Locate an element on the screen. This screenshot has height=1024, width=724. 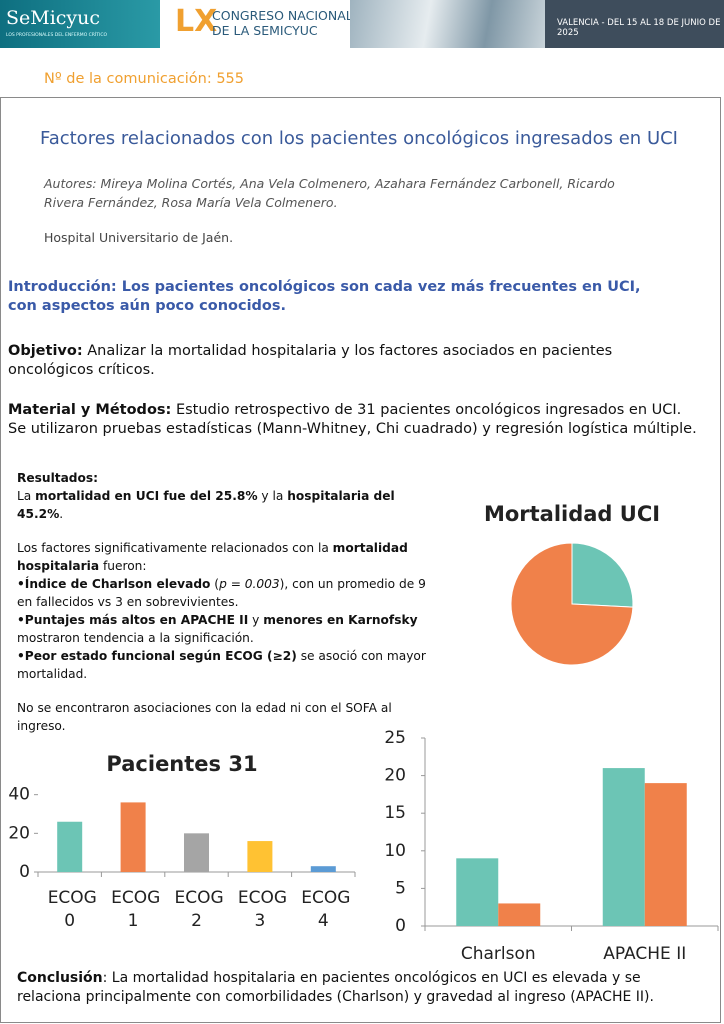
venue: VALENCIA - DEL 15 AL 18 DE JUNIO DE 2025 is located at coordinates (639, 28).